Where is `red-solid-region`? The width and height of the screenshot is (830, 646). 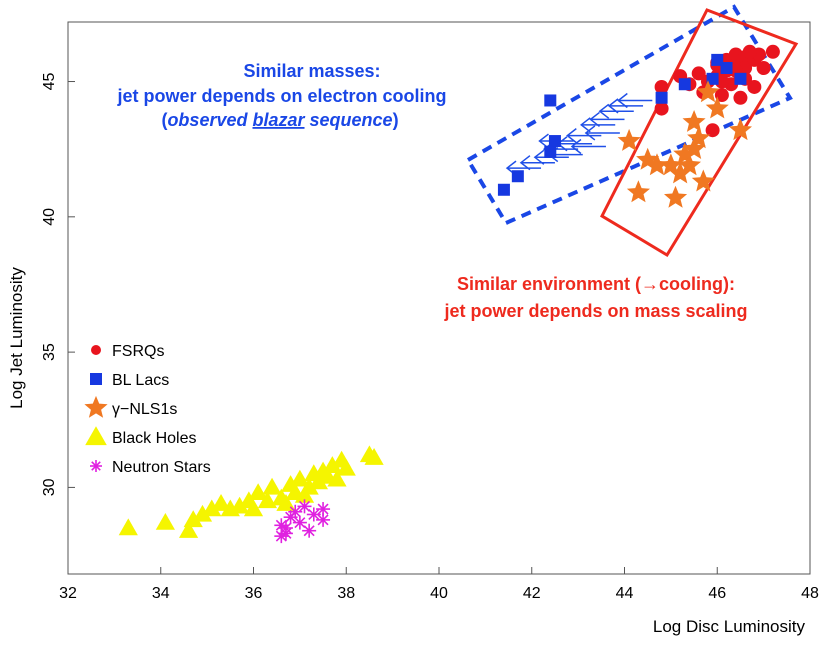 red-solid-region is located at coordinates (699, 133).